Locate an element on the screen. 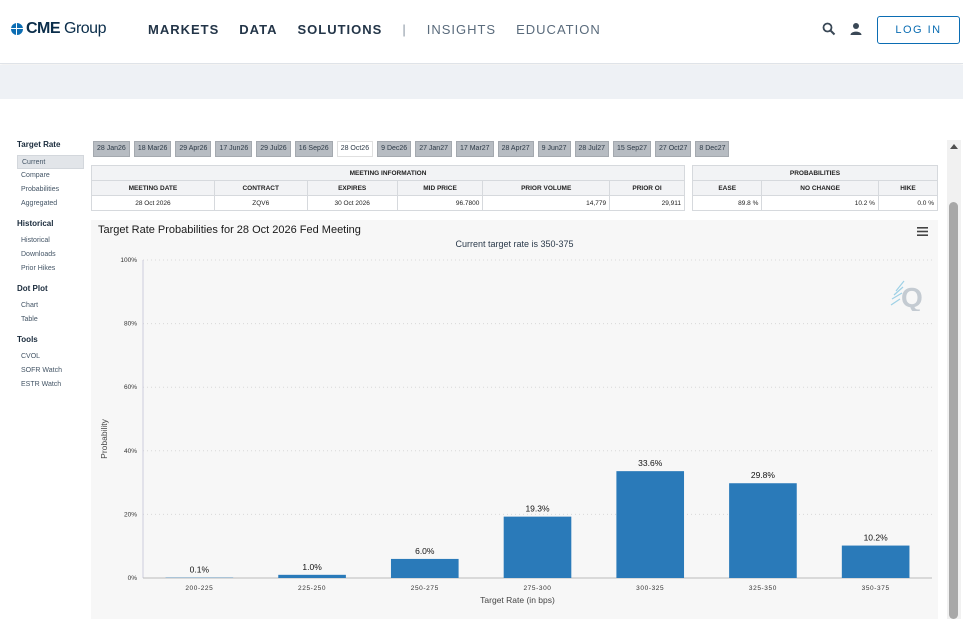  sidebar-group-dot-plot: Dot Plot Chart Table is located at coordinates (52, 305).